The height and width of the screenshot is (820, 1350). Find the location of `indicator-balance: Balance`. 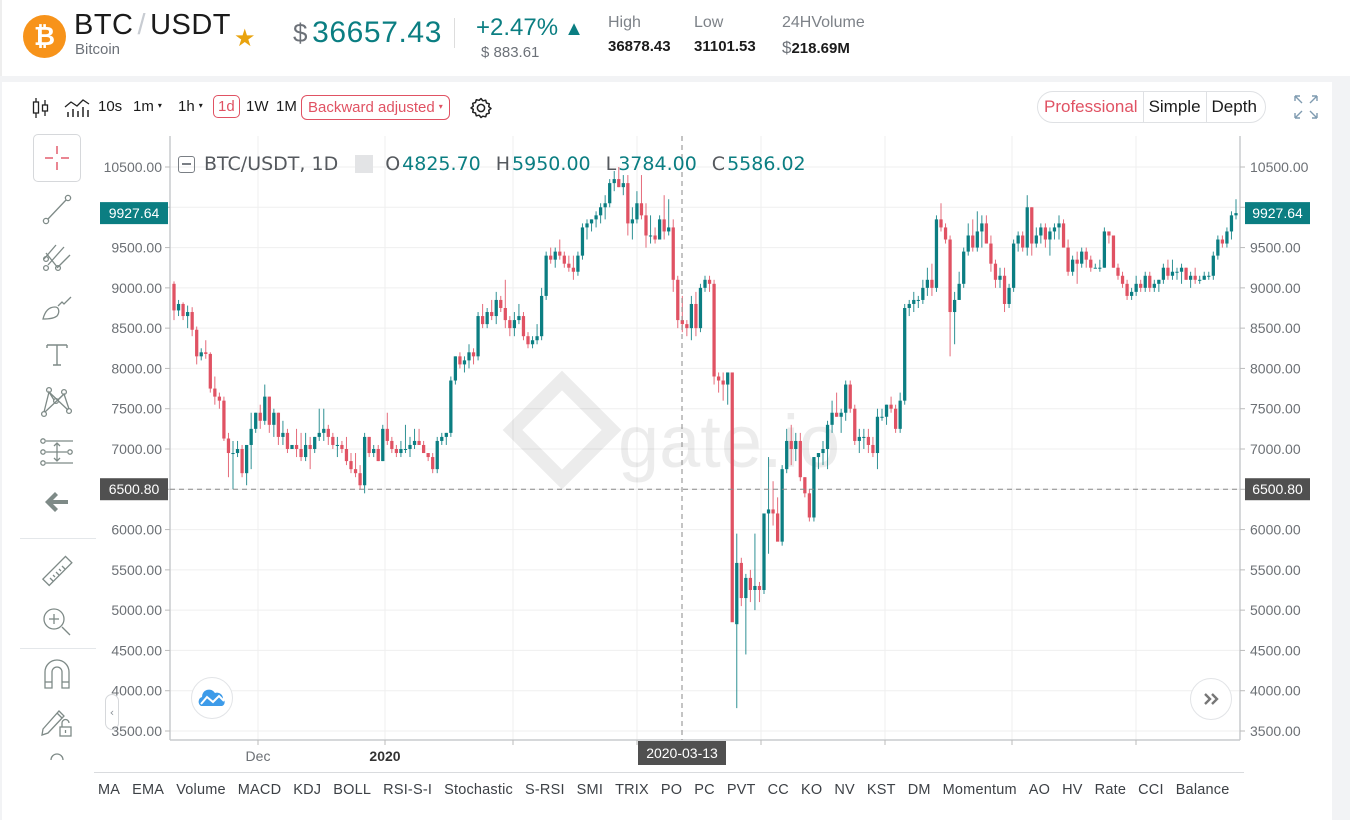

indicator-balance: Balance is located at coordinates (1202, 789).